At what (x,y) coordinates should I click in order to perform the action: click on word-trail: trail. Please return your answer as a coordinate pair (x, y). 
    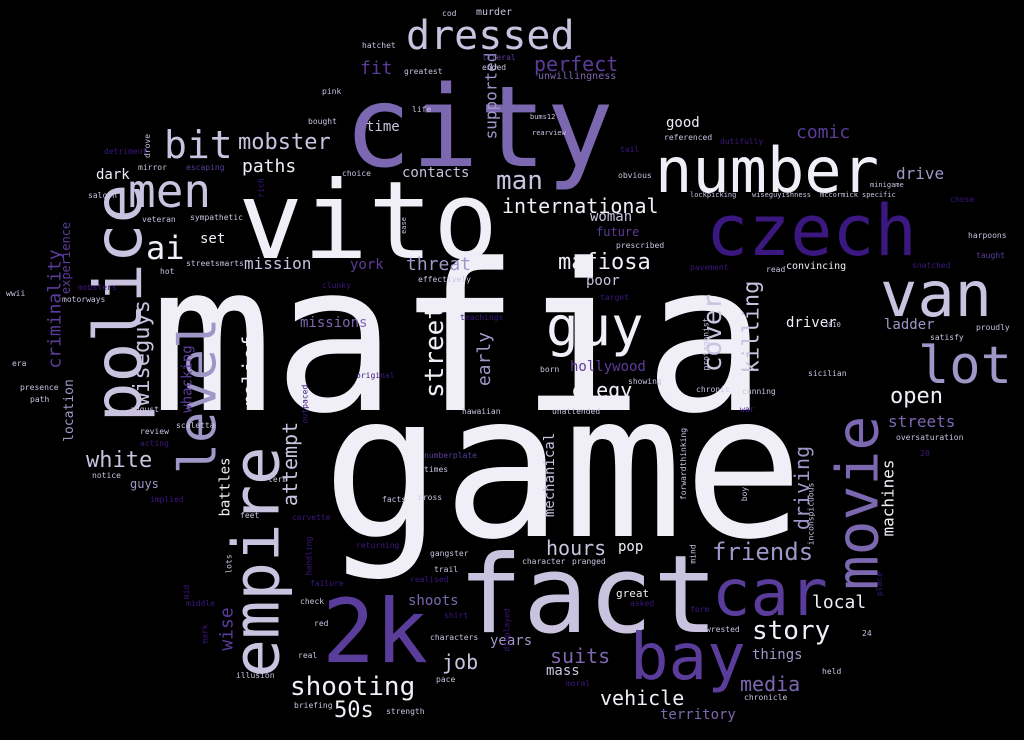
    Looking at the image, I should click on (446, 569).